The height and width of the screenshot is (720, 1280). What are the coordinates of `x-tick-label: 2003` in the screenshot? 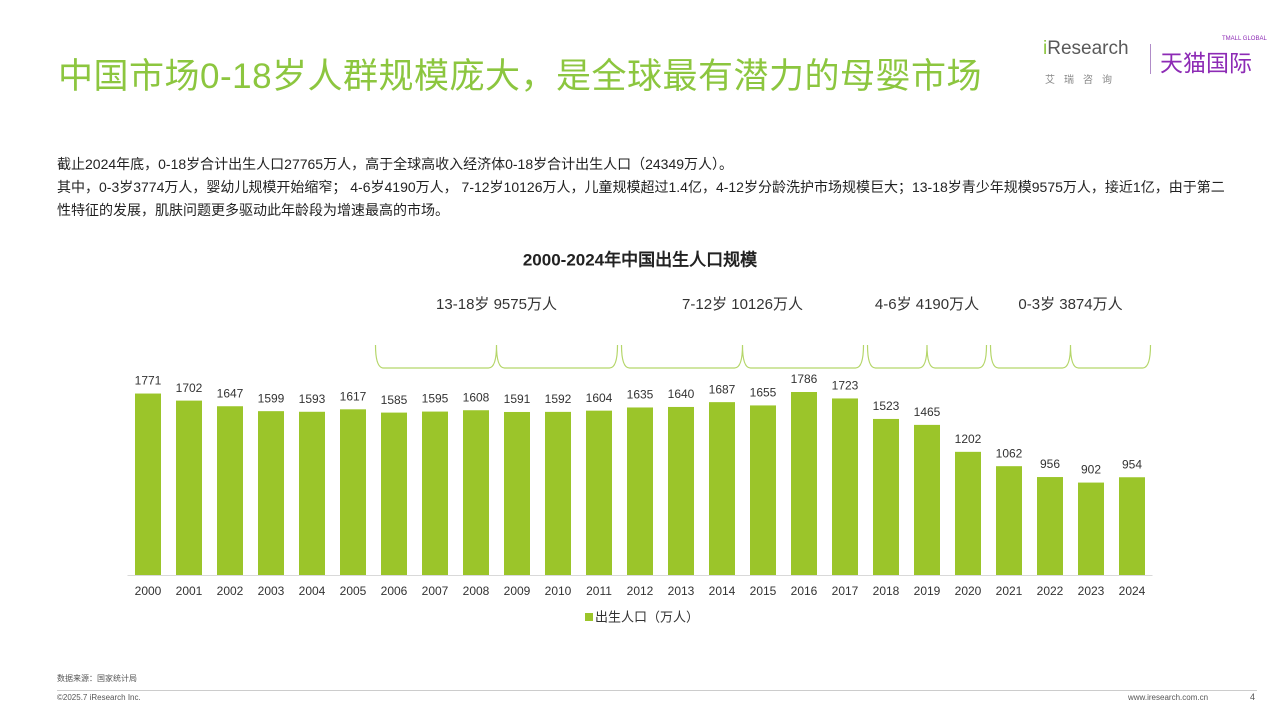 It's located at (271, 591).